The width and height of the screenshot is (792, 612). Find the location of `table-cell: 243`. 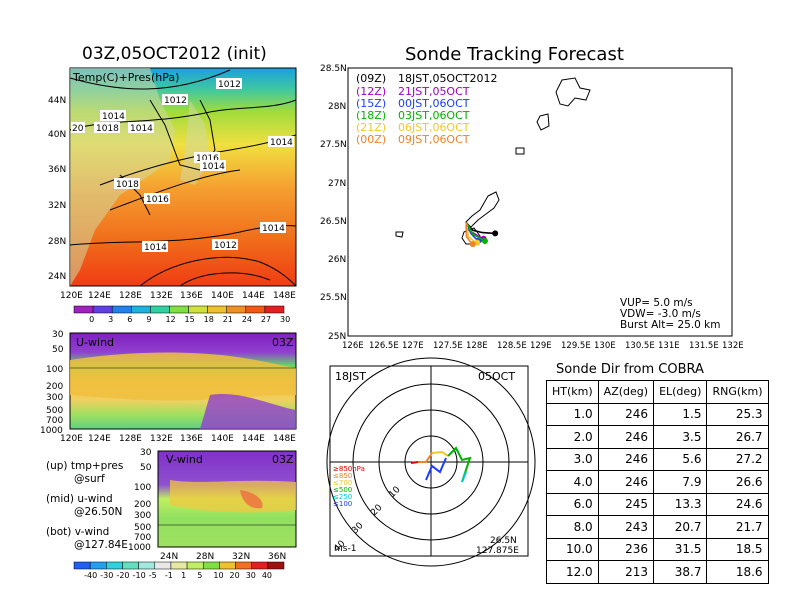

table-cell: 243 is located at coordinates (626, 527).